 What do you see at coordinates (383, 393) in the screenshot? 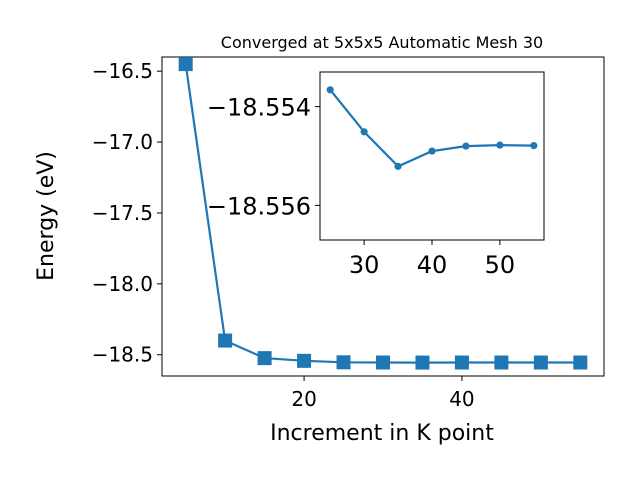
I see `main-x-ticks: 20 40` at bounding box center [383, 393].